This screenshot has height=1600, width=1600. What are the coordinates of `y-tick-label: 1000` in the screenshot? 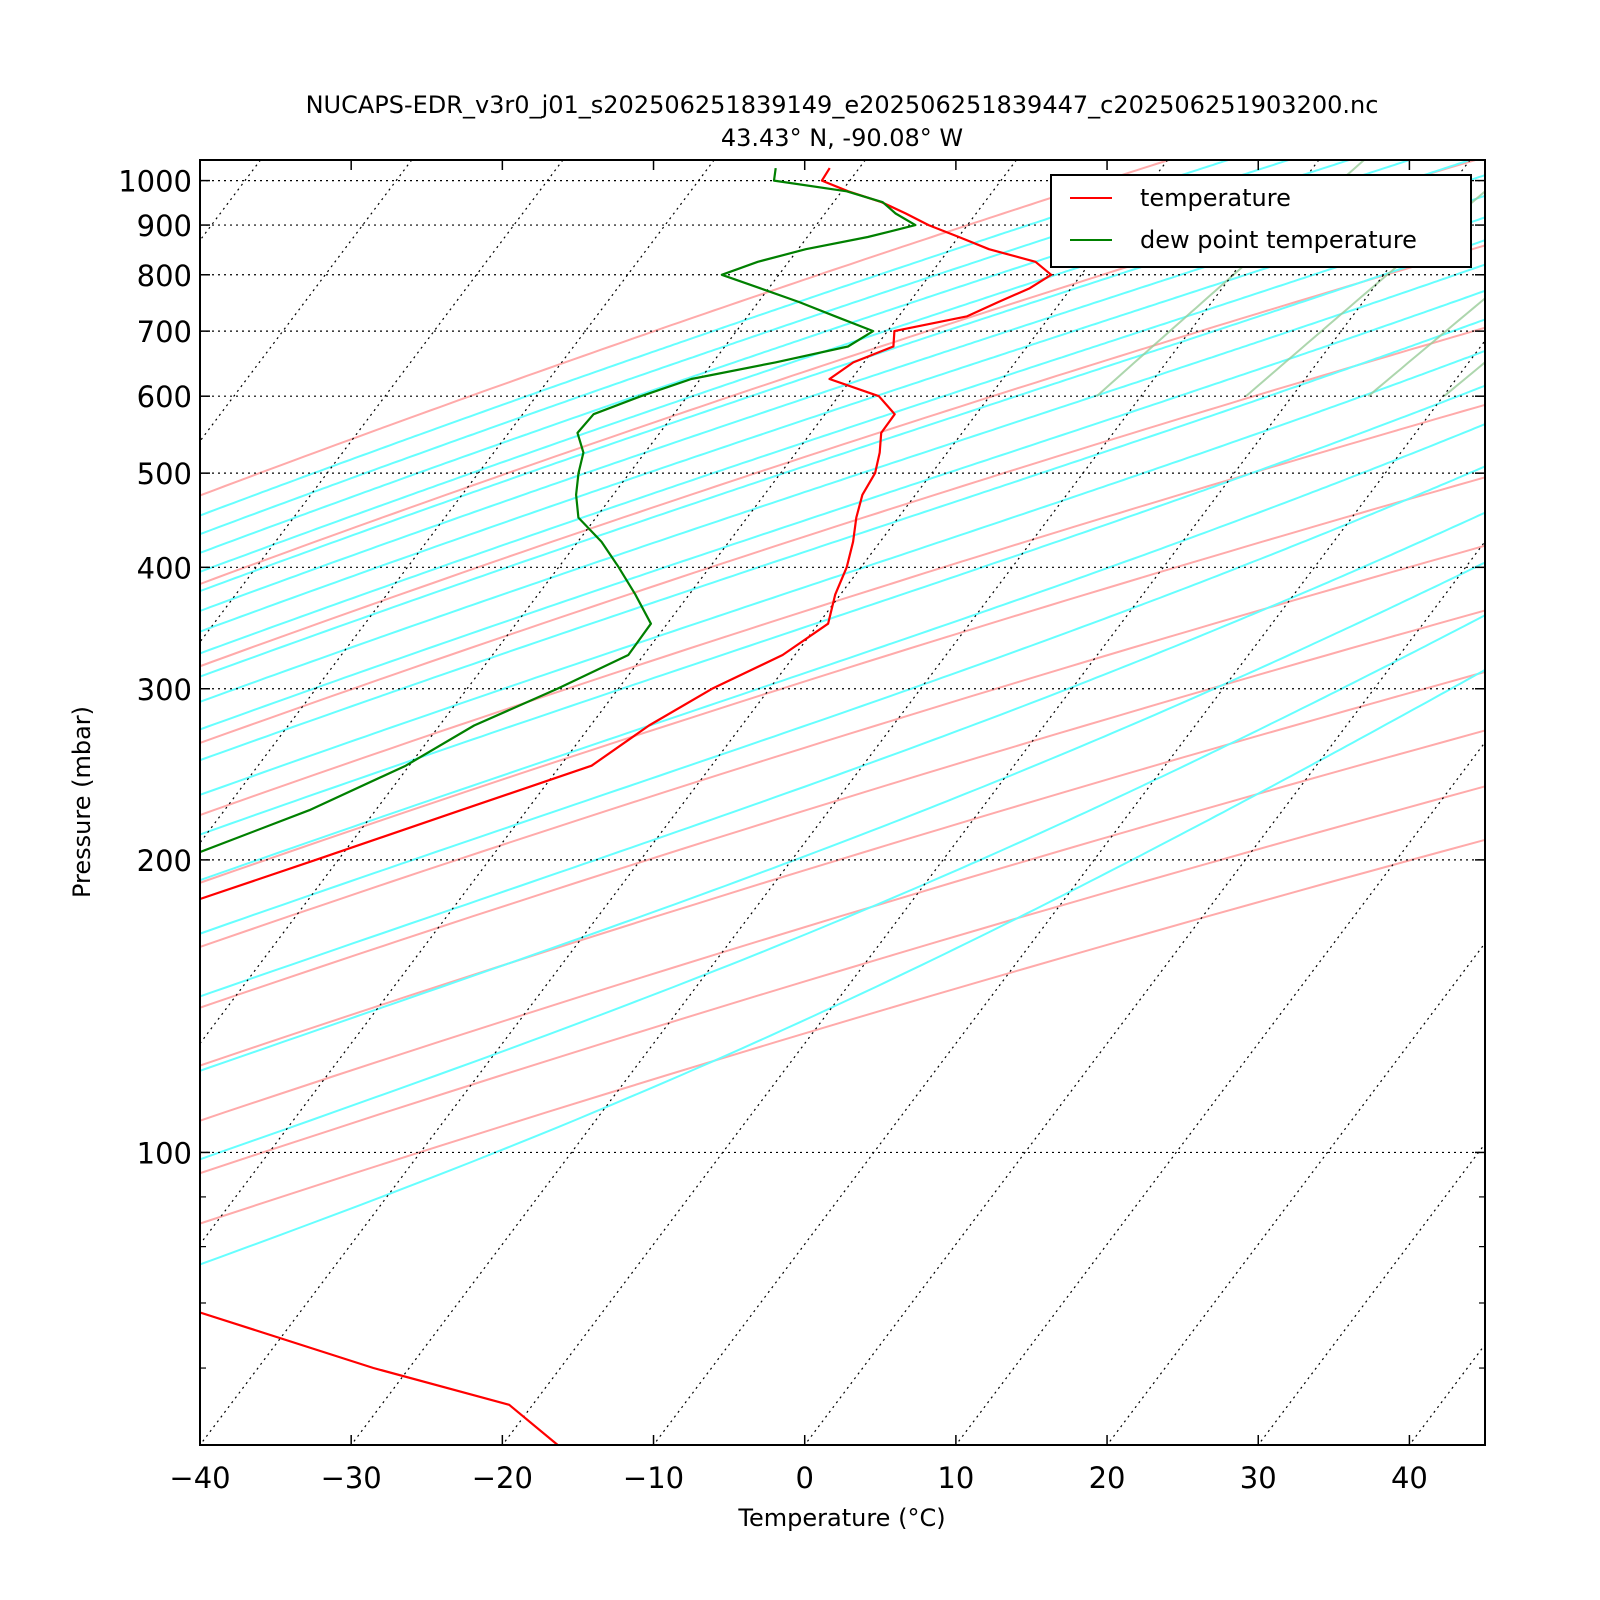 It's located at (155, 182).